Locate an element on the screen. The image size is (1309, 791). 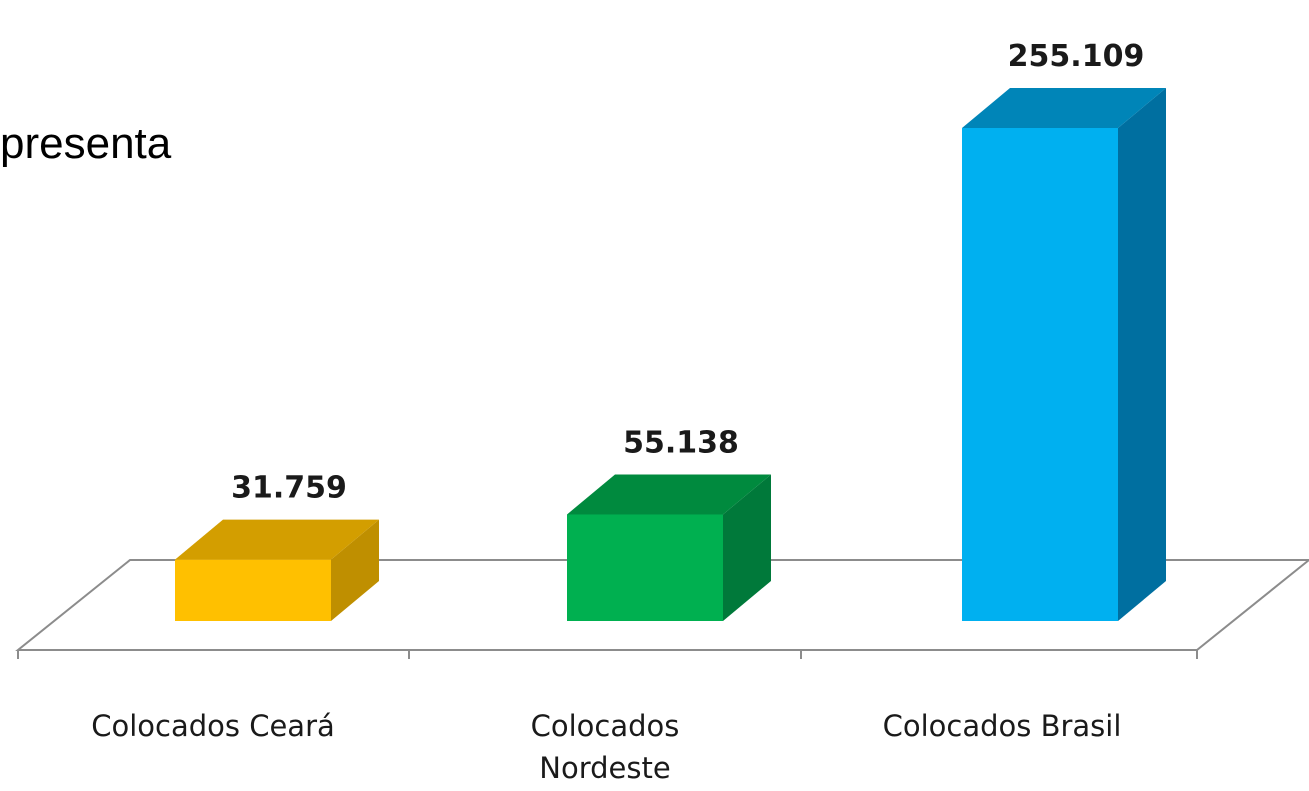
category-label-line: Colocados Ceará is located at coordinates (213, 726).